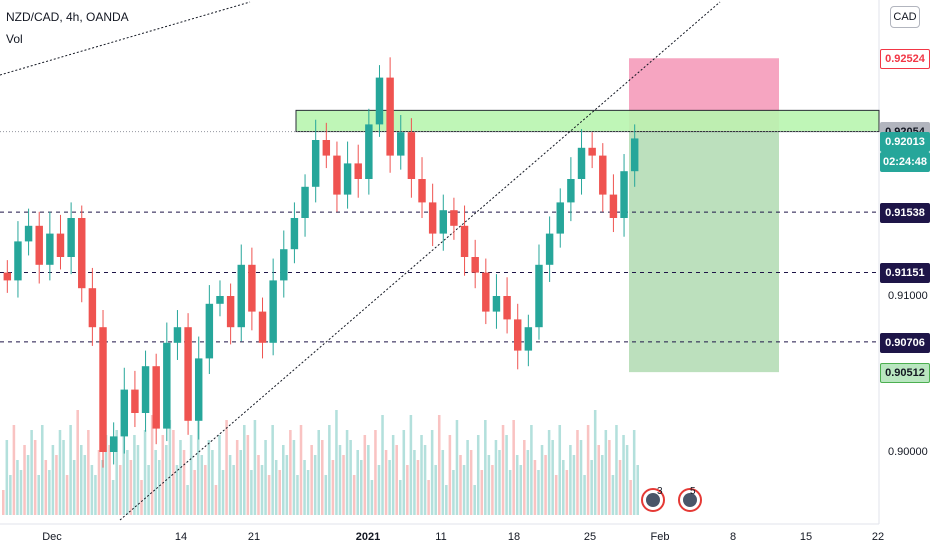 Image resolution: width=932 pixels, height=550 pixels. I want to click on resistance-zone, so click(587, 121).